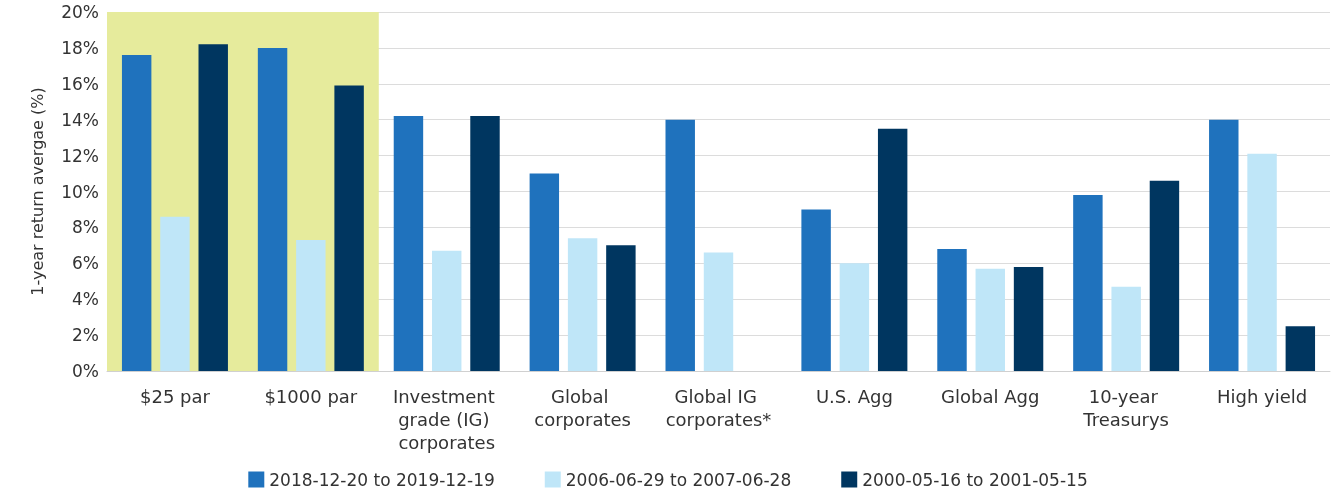 This screenshot has height=497, width=1336. Describe the element at coordinates (1126, 408) in the screenshot. I see `x-tick-label: 10-year Treasurys` at that location.